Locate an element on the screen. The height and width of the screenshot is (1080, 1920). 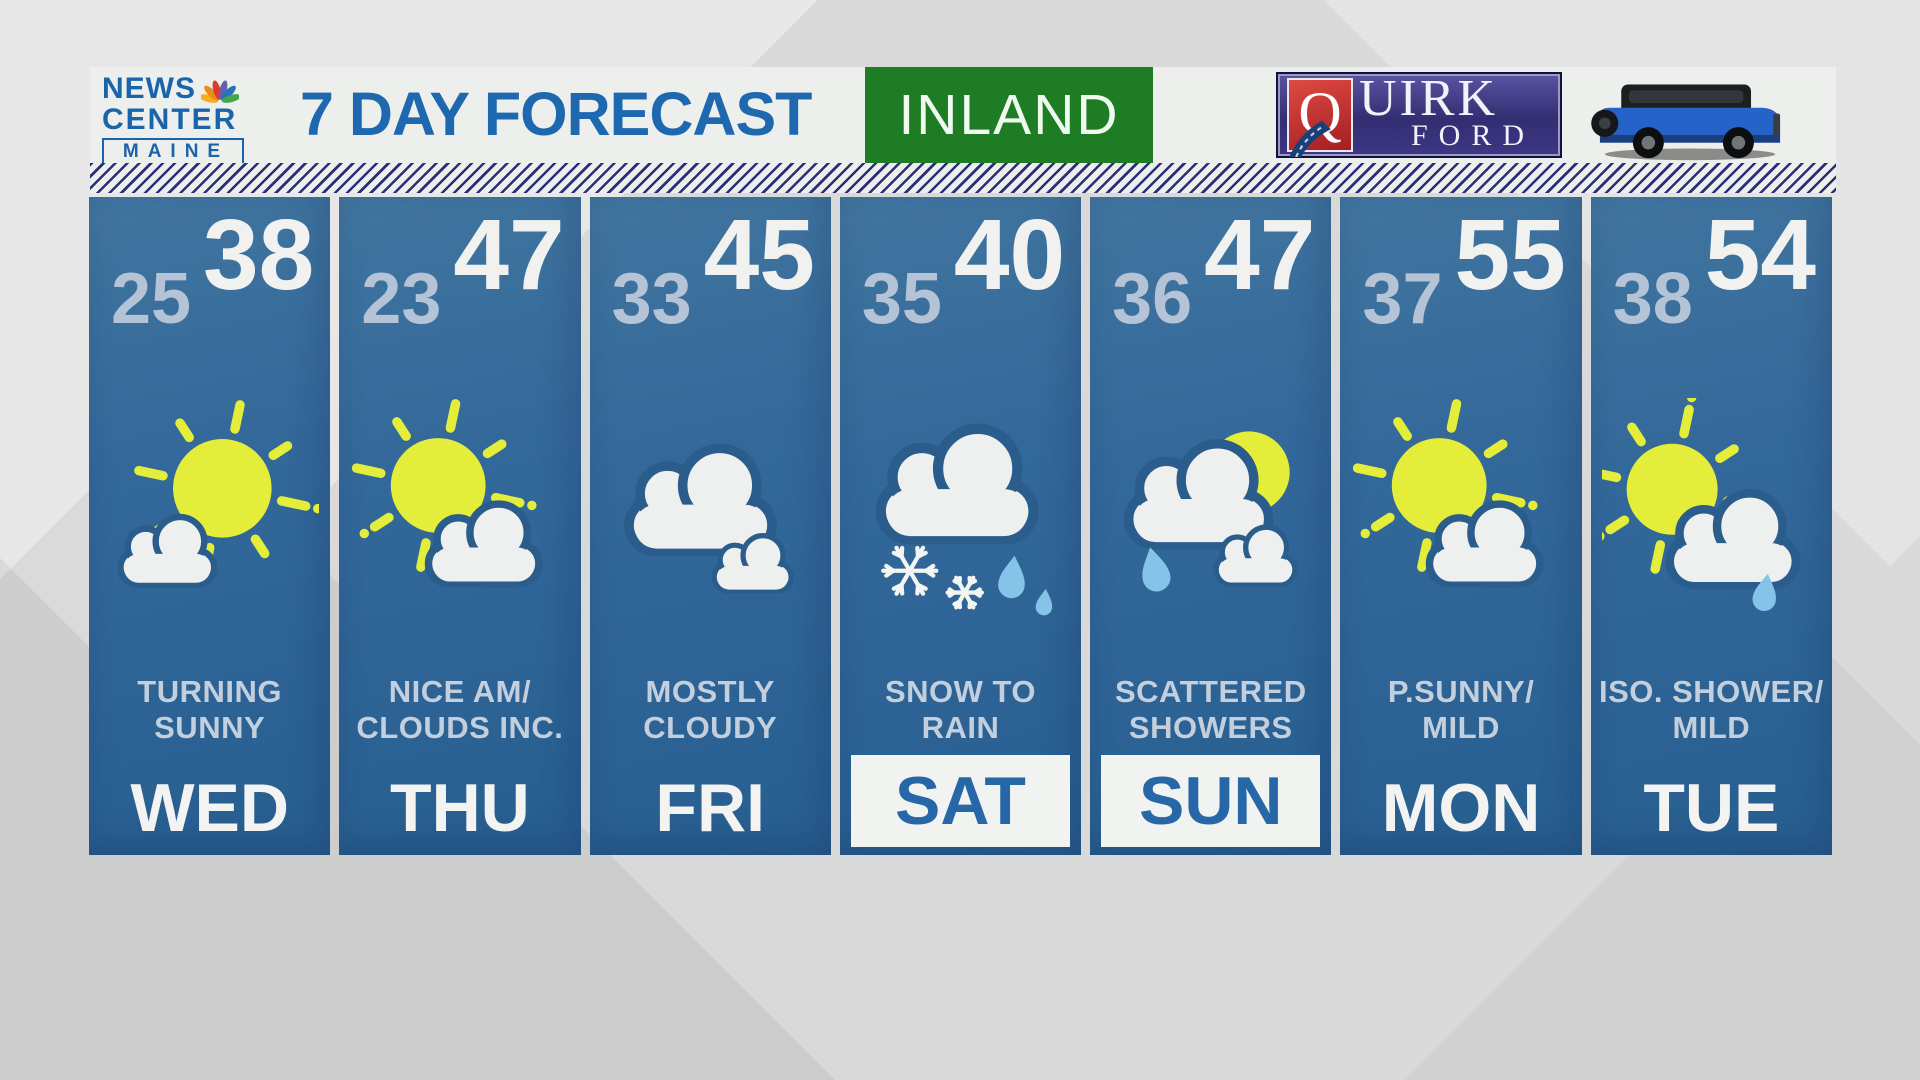
sponsor-logo-quirk-ford: Q UIRK FORD is located at coordinates (1419, 115).